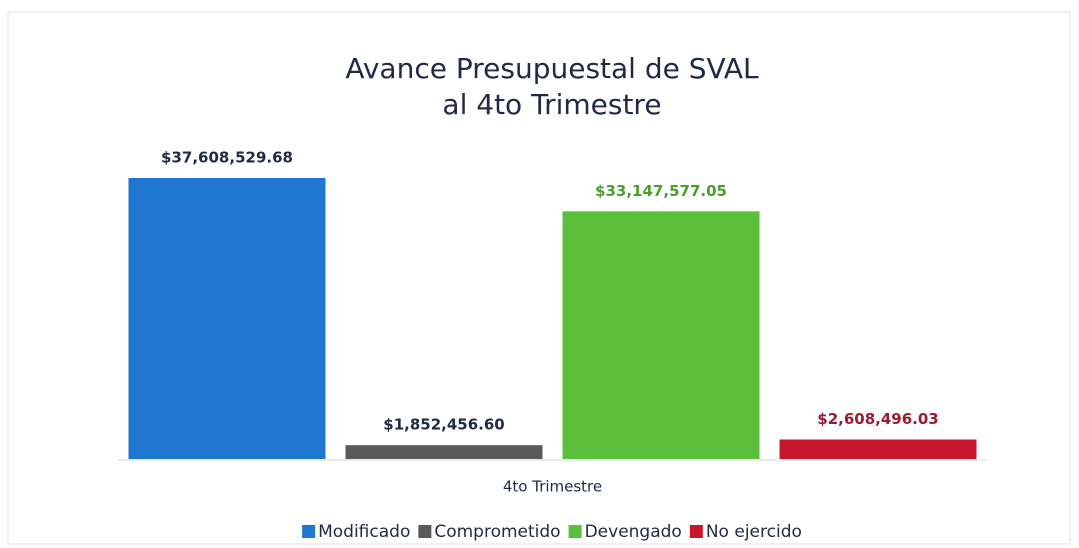 The image size is (1079, 548). Describe the element at coordinates (754, 532) in the screenshot. I see `legend-label: No ejercido` at that location.